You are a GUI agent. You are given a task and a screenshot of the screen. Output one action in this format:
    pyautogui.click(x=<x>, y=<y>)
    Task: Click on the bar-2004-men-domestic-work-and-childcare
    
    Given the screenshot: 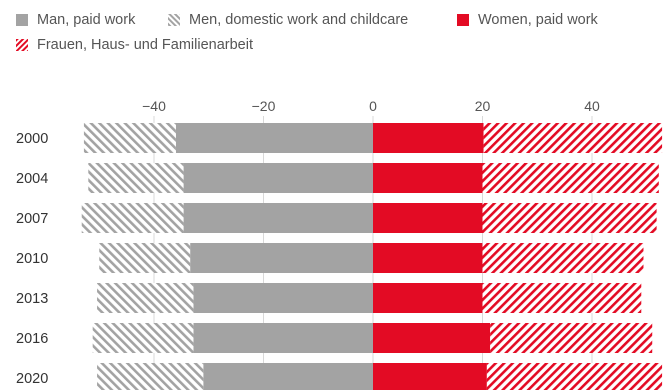 What is the action you would take?
    pyautogui.click(x=136, y=178)
    